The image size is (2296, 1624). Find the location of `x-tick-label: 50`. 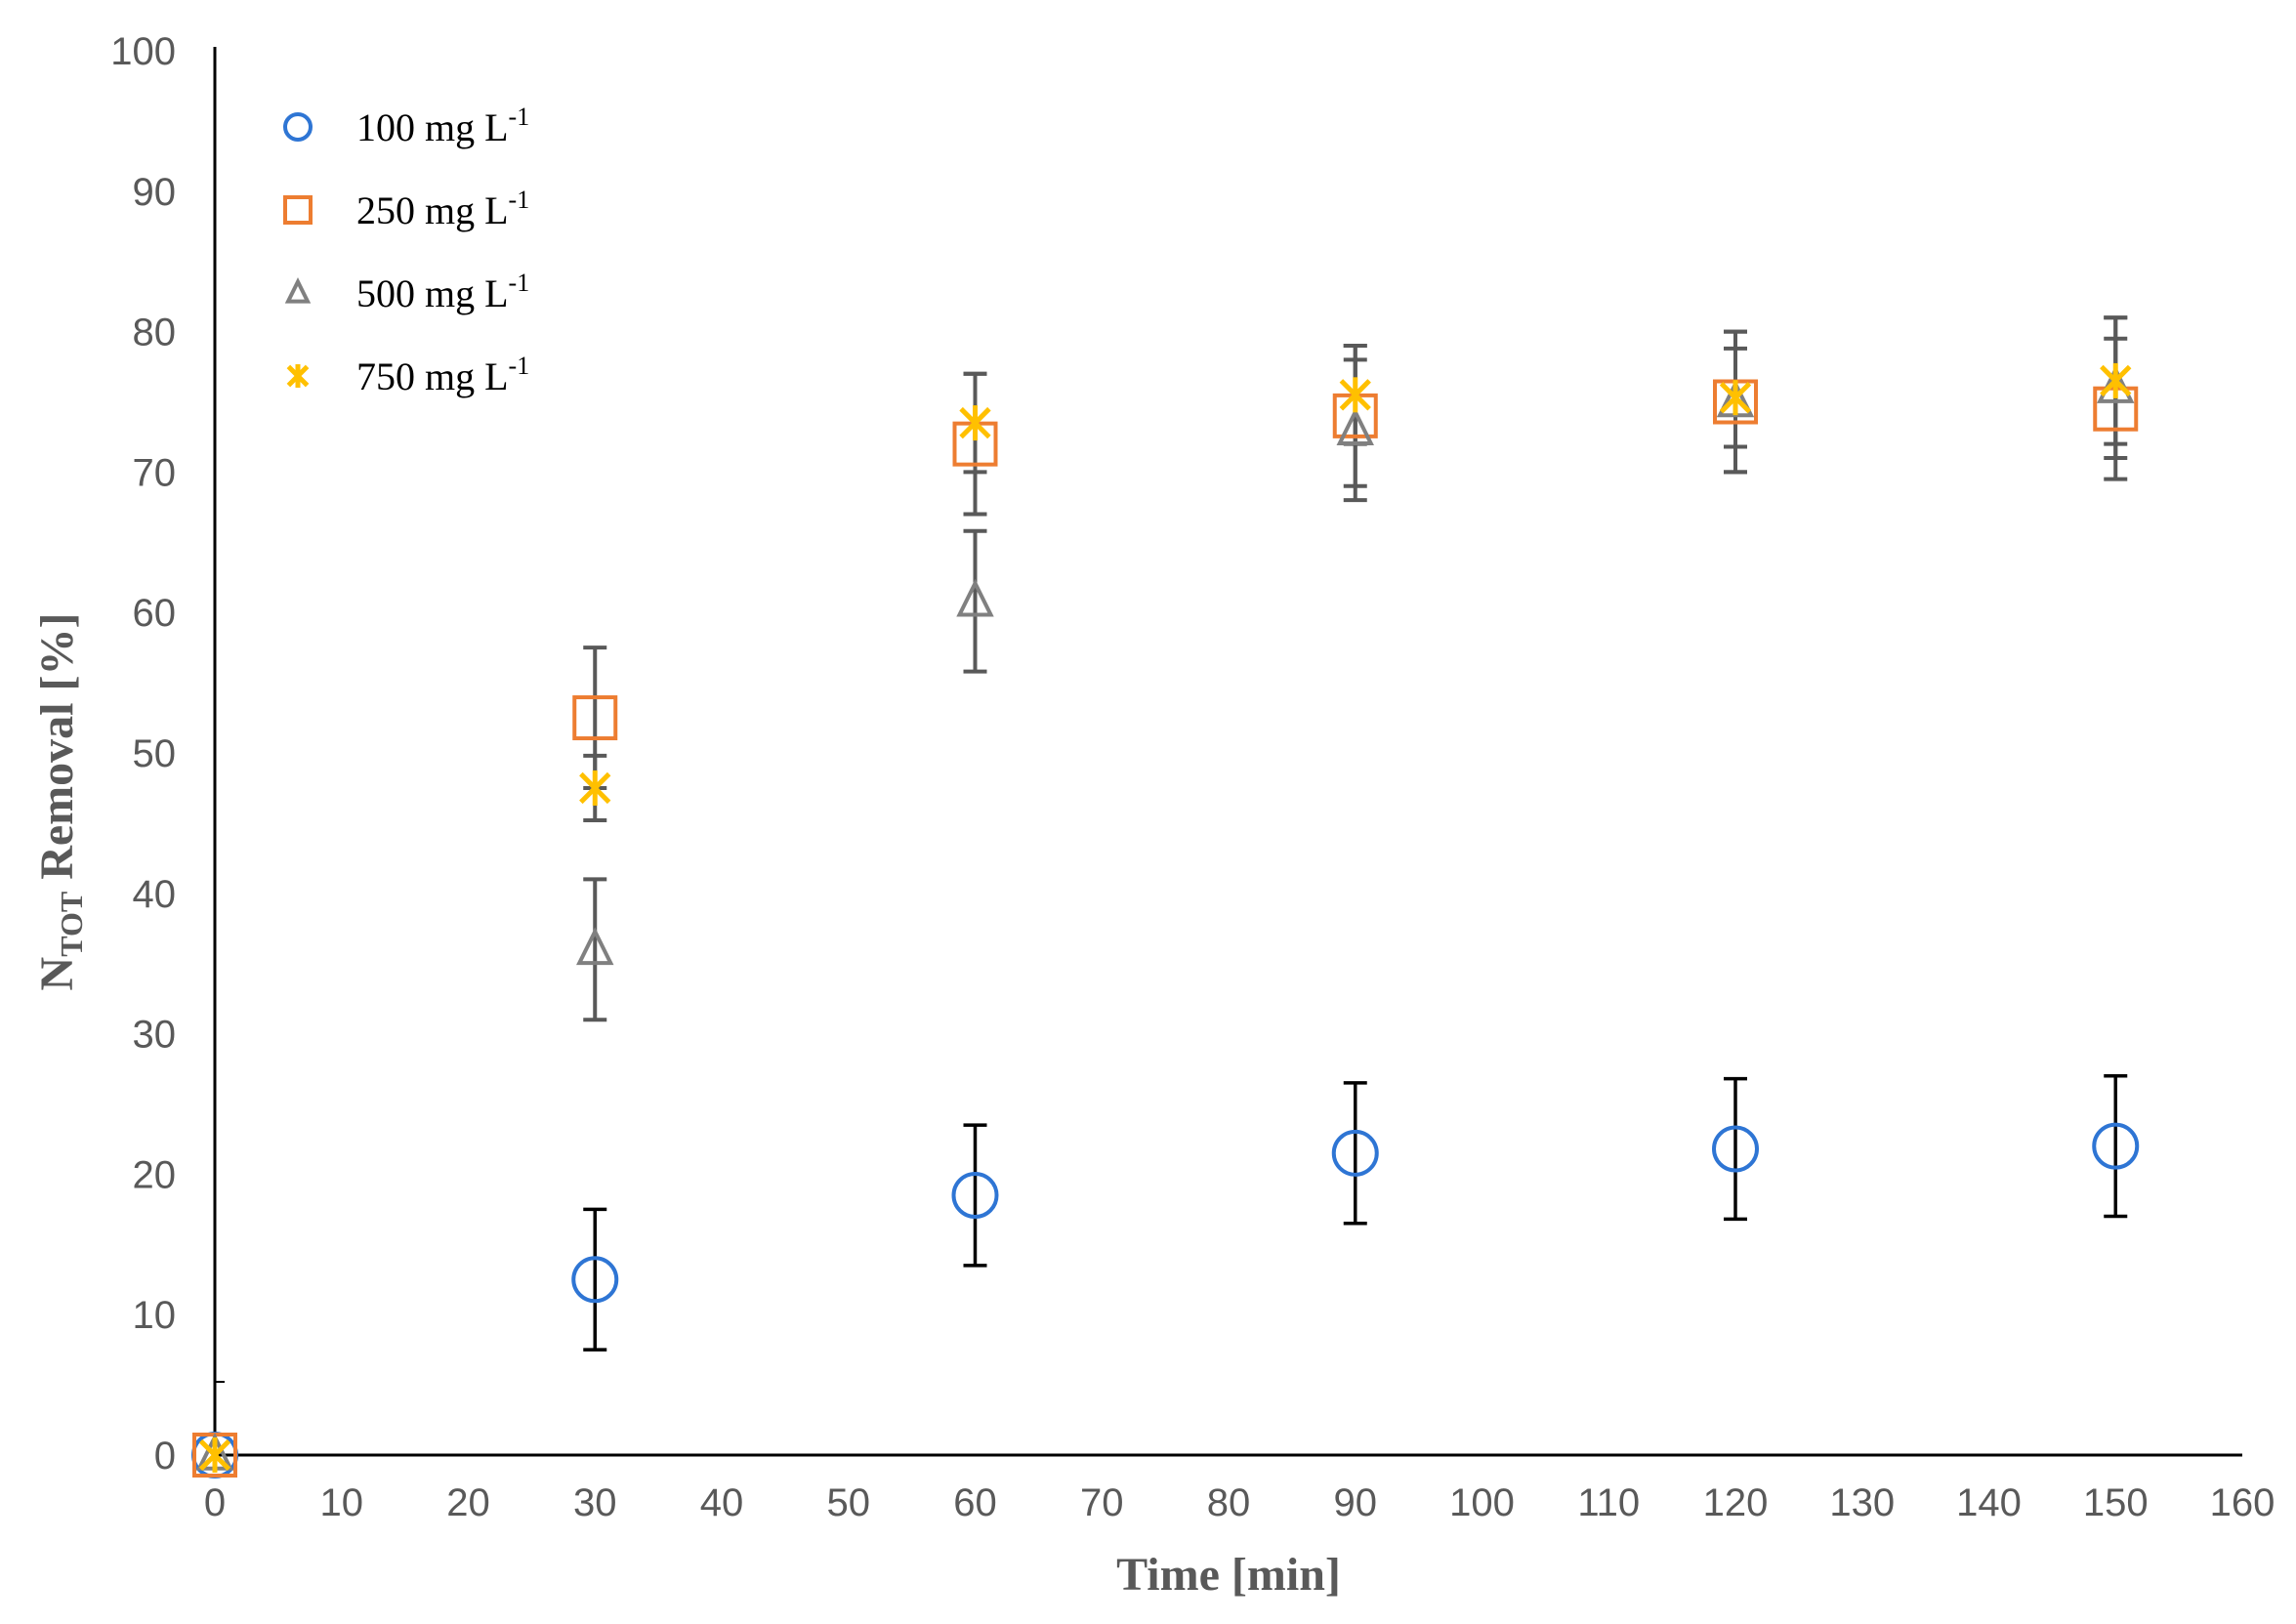

x-tick-label: 50 is located at coordinates (849, 1503).